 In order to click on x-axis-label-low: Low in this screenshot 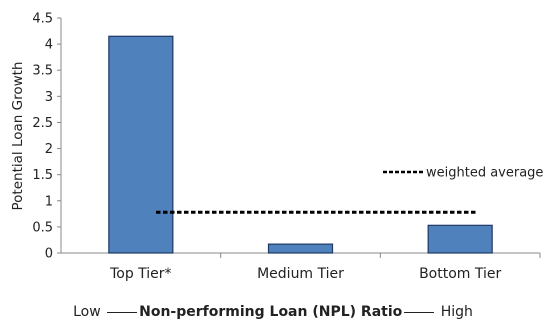, I will do `click(87, 312)`.